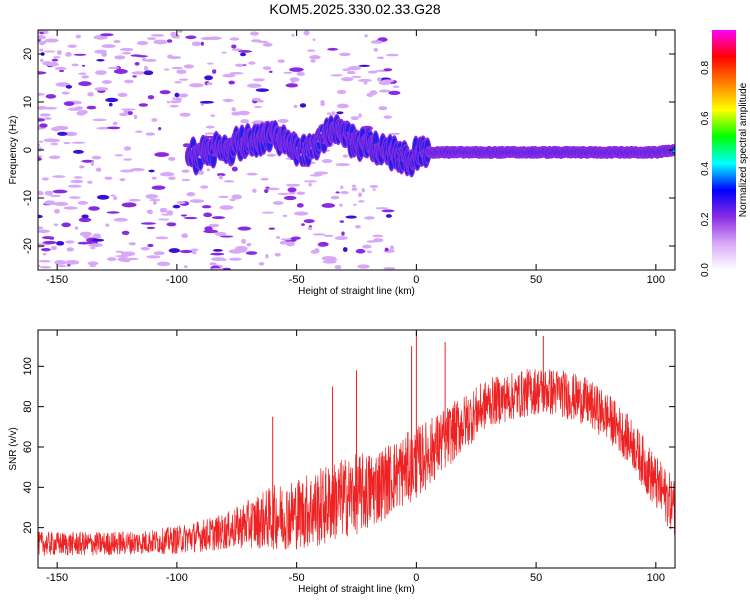  I want to click on y-tick-label: 20, so click(28, 528).